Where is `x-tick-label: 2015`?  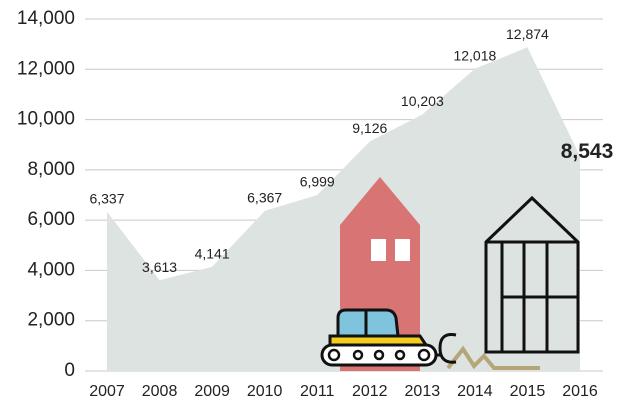 x-tick-label: 2015 is located at coordinates (528, 391).